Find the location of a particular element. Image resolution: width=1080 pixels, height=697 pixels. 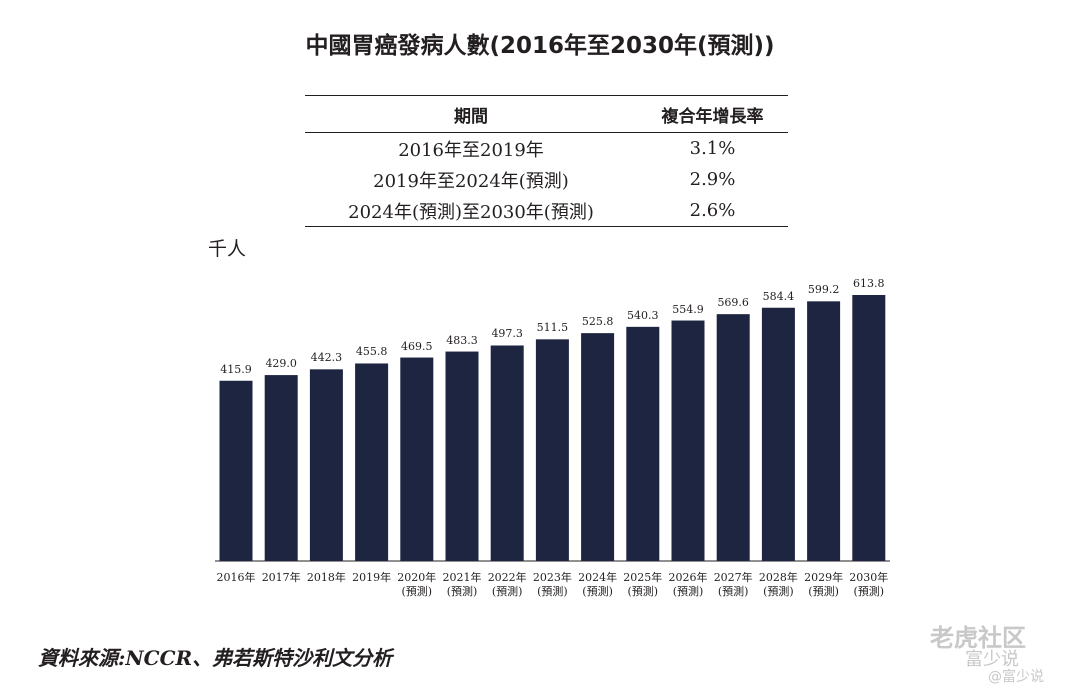

watermark: 富少说 is located at coordinates (992, 659).